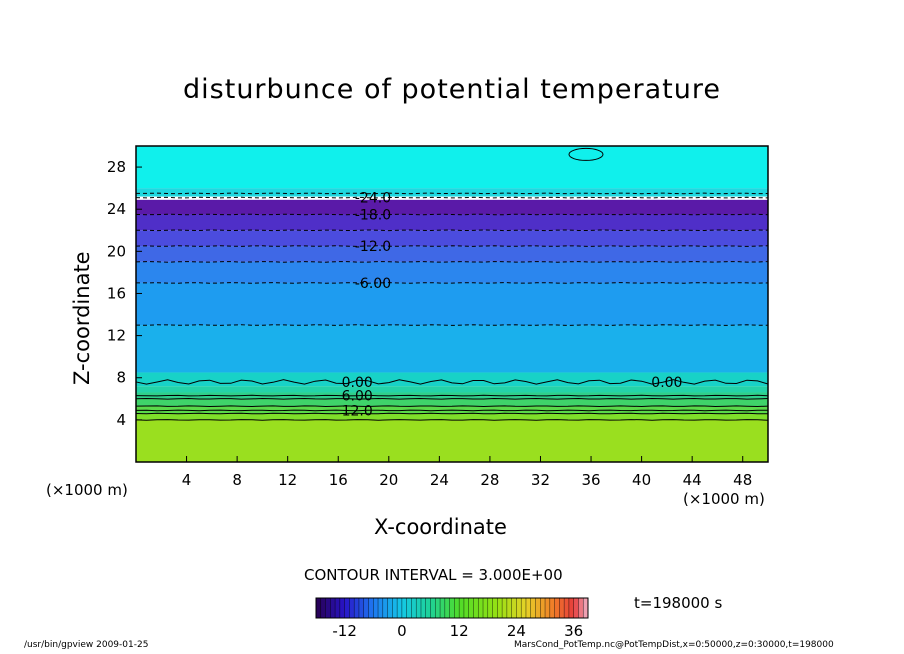 The width and height of the screenshot is (904, 654). I want to click on x-tick-label-4: 20, so click(388, 480).